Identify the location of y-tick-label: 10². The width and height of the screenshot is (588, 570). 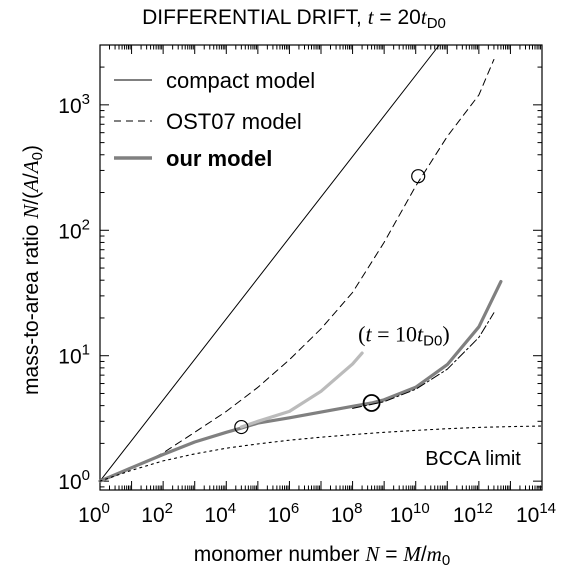
(74, 229).